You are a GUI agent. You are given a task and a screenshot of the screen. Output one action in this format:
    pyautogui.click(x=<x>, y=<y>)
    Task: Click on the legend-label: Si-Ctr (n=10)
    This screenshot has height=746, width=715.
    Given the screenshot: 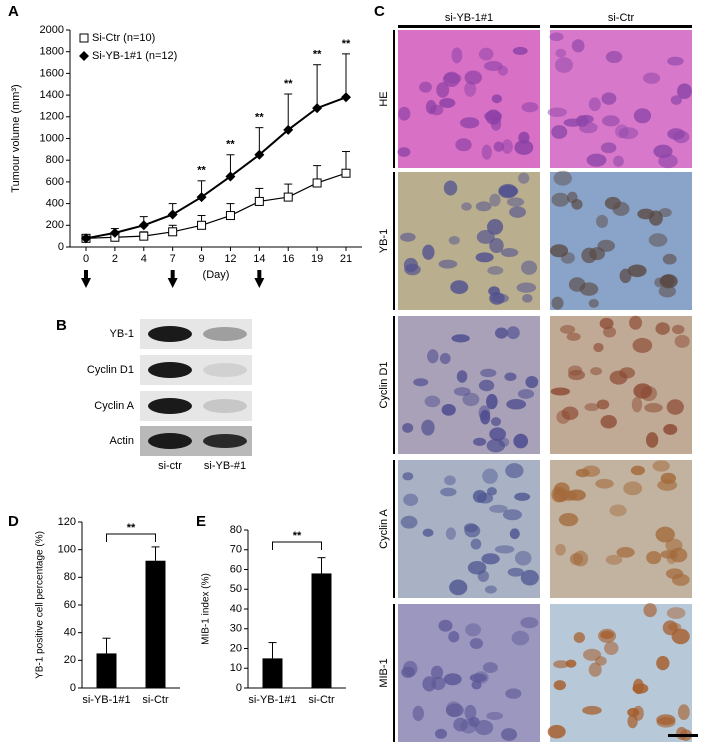 What is the action you would take?
    pyautogui.click(x=123, y=38)
    